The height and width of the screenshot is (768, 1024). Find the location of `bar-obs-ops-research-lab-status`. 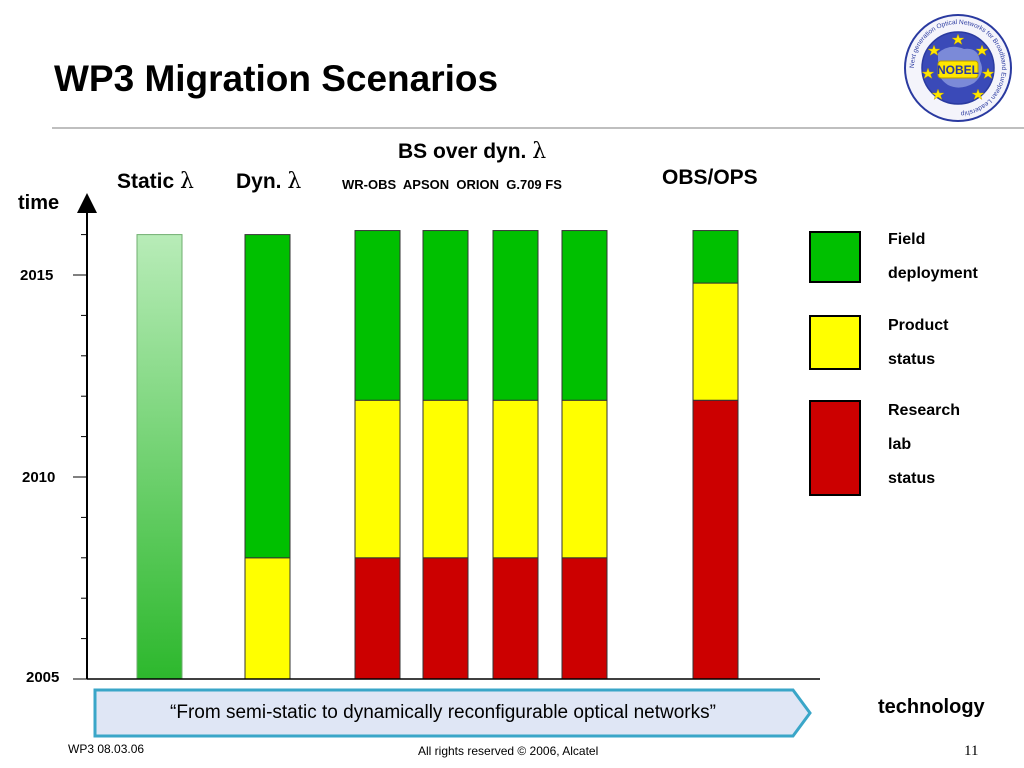

bar-obs-ops-research-lab-status is located at coordinates (715, 539).